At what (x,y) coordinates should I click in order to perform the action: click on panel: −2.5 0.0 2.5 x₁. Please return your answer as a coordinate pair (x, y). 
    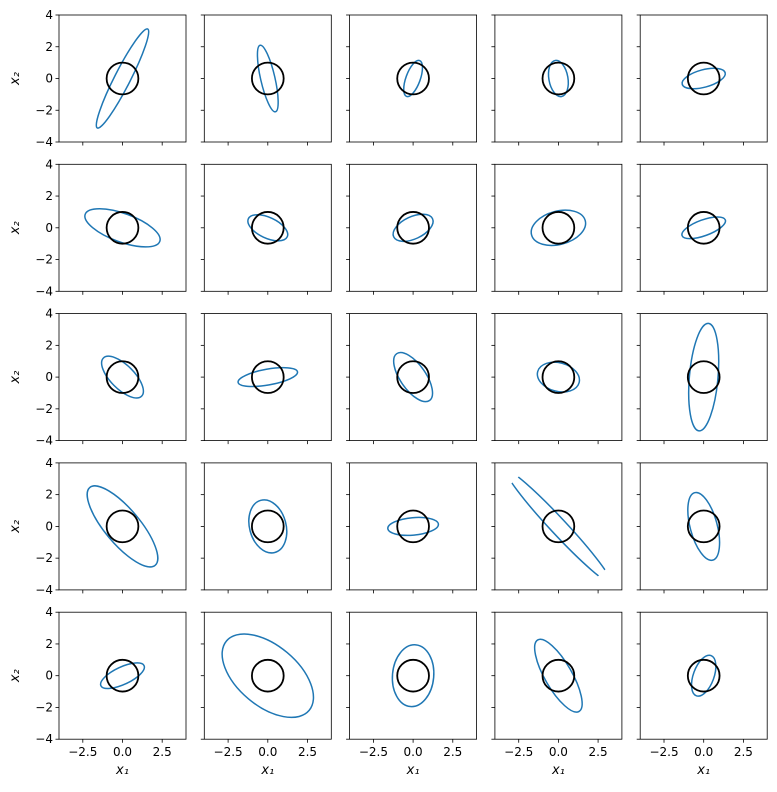
    Looking at the image, I should click on (266, 694).